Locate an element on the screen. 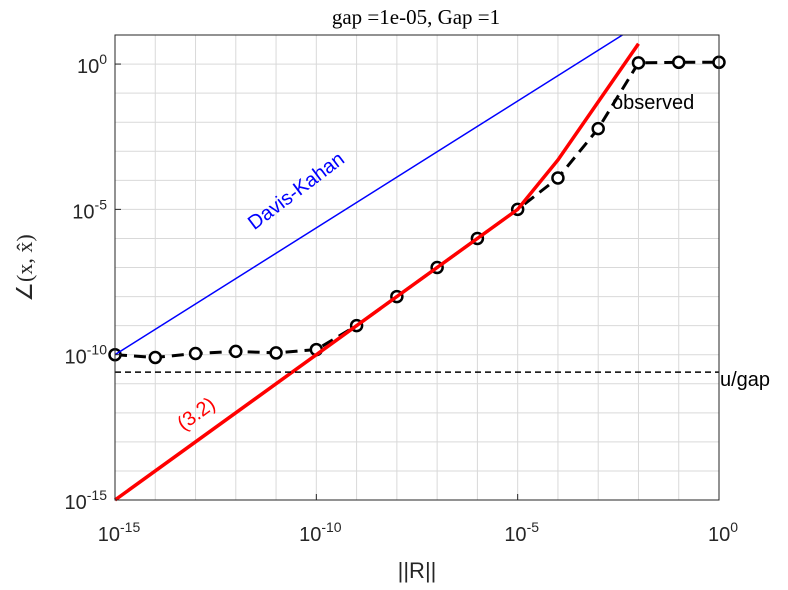 The image size is (788, 590). x-tick-label: 10⁻¹⁰ is located at coordinates (320, 532).